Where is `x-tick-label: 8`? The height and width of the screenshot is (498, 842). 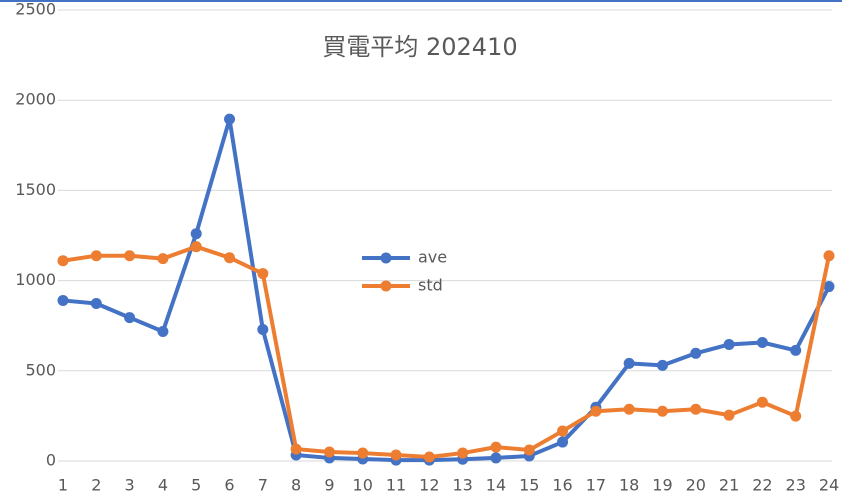
x-tick-label: 8 is located at coordinates (296, 485).